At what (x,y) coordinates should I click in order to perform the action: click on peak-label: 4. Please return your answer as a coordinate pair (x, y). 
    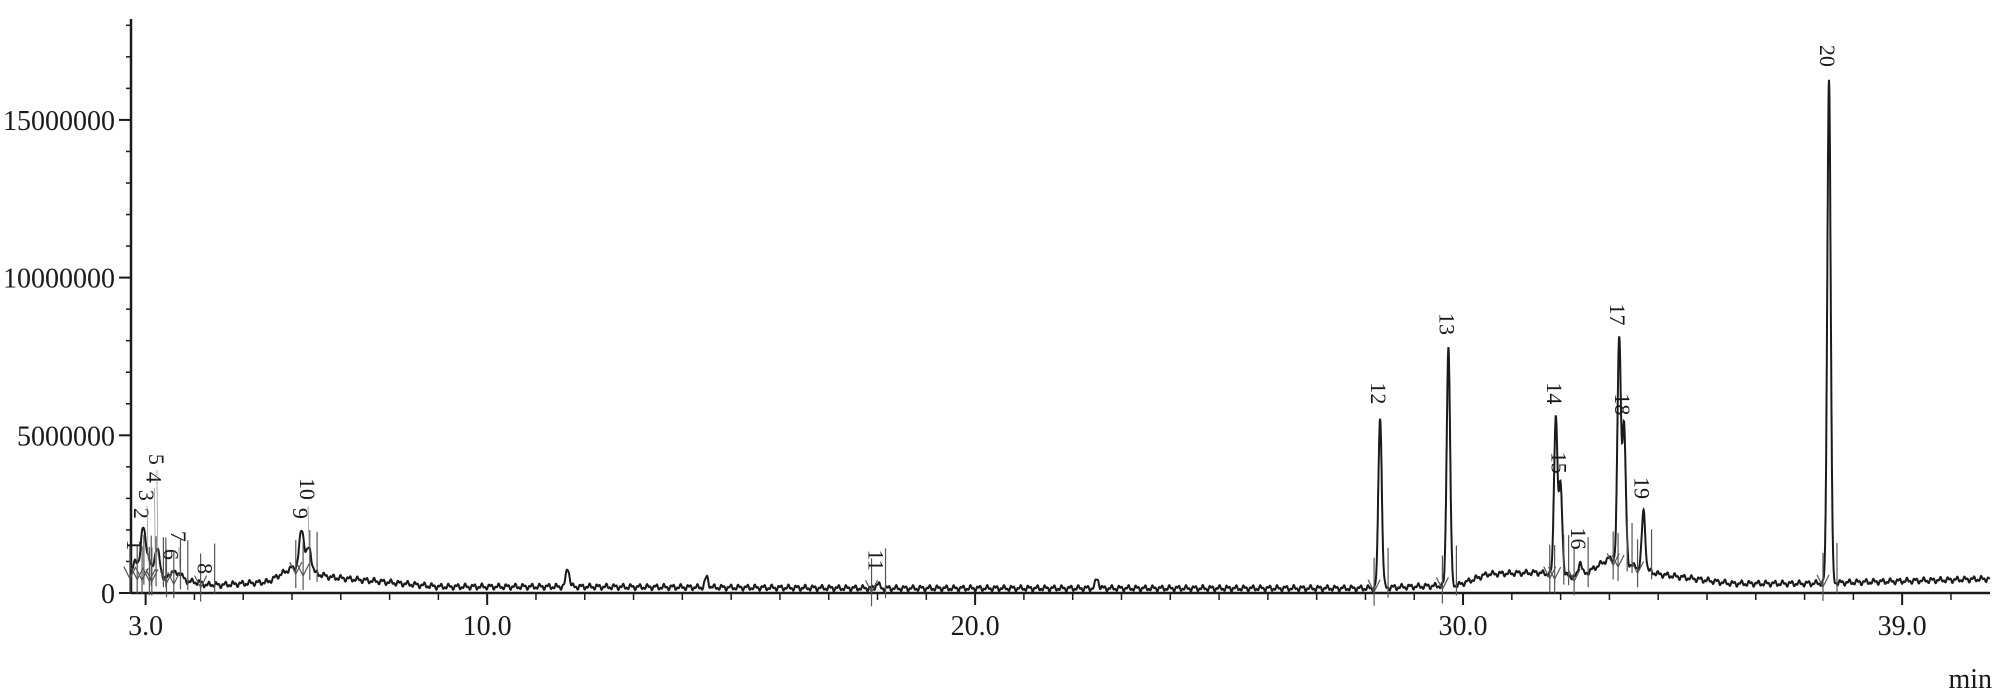
    Looking at the image, I should click on (153, 477).